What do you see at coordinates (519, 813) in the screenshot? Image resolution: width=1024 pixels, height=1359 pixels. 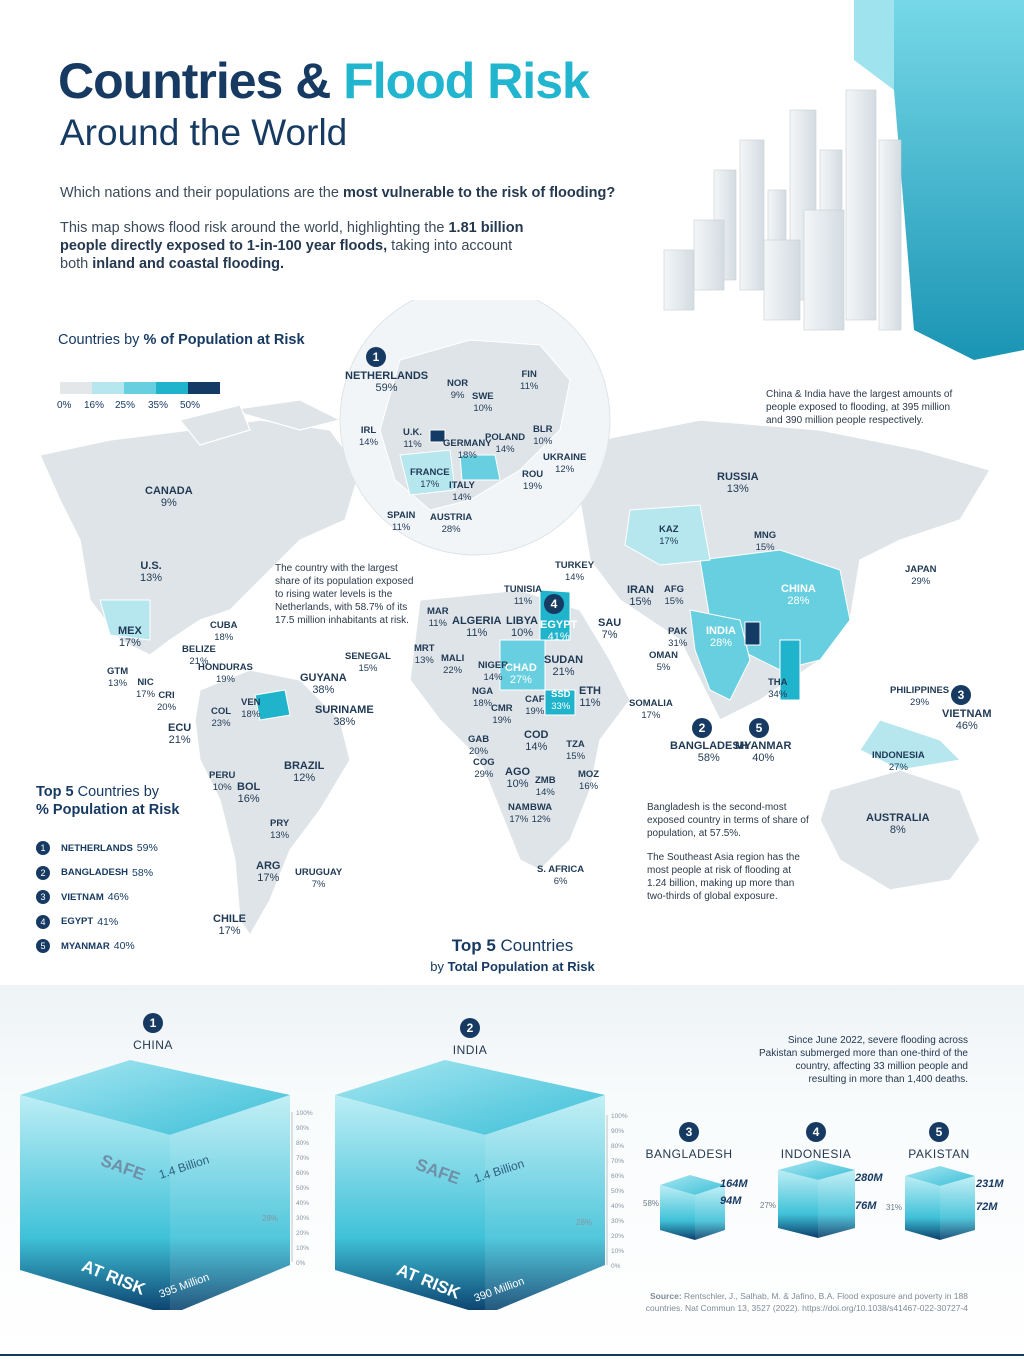 I see `map-label: NAM 17%` at bounding box center [519, 813].